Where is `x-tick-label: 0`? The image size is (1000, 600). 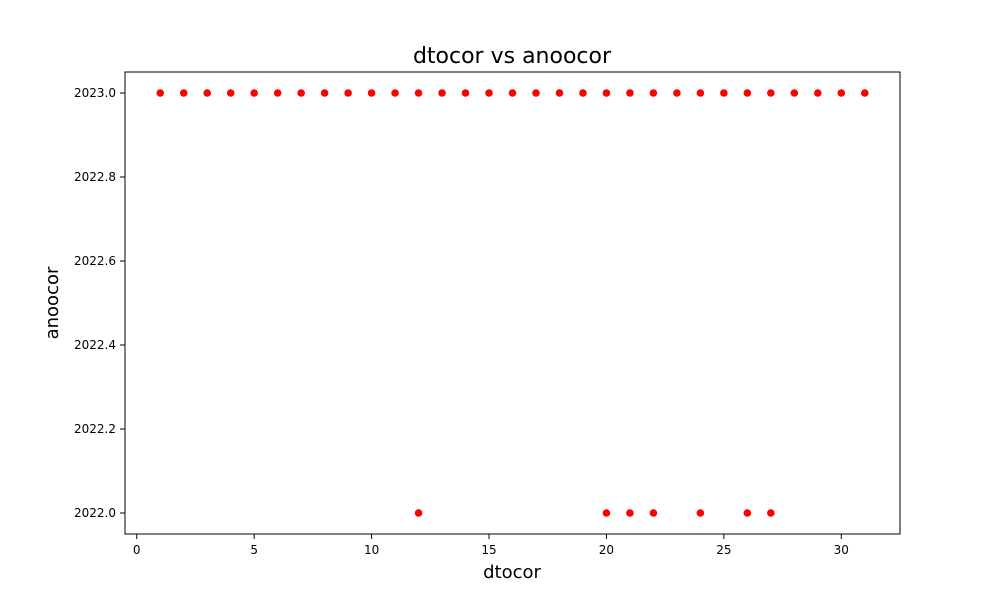
x-tick-label: 0 is located at coordinates (137, 550).